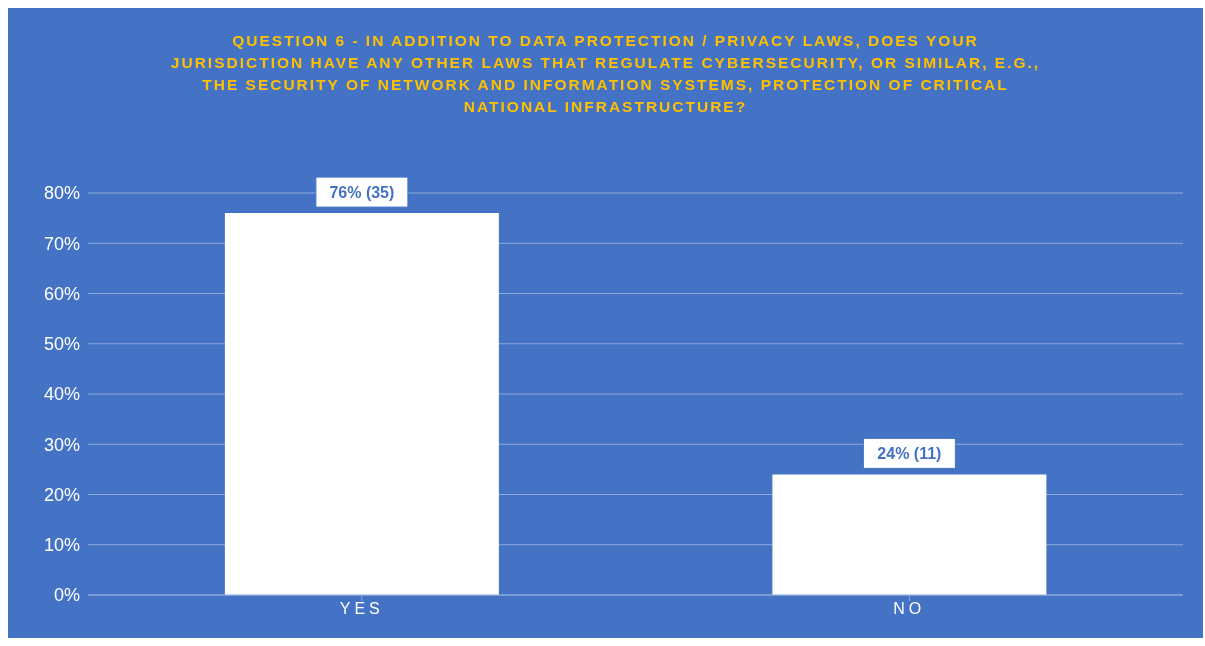 The height and width of the screenshot is (646, 1205). What do you see at coordinates (362, 193) in the screenshot?
I see `data-label: 76% (35)` at bounding box center [362, 193].